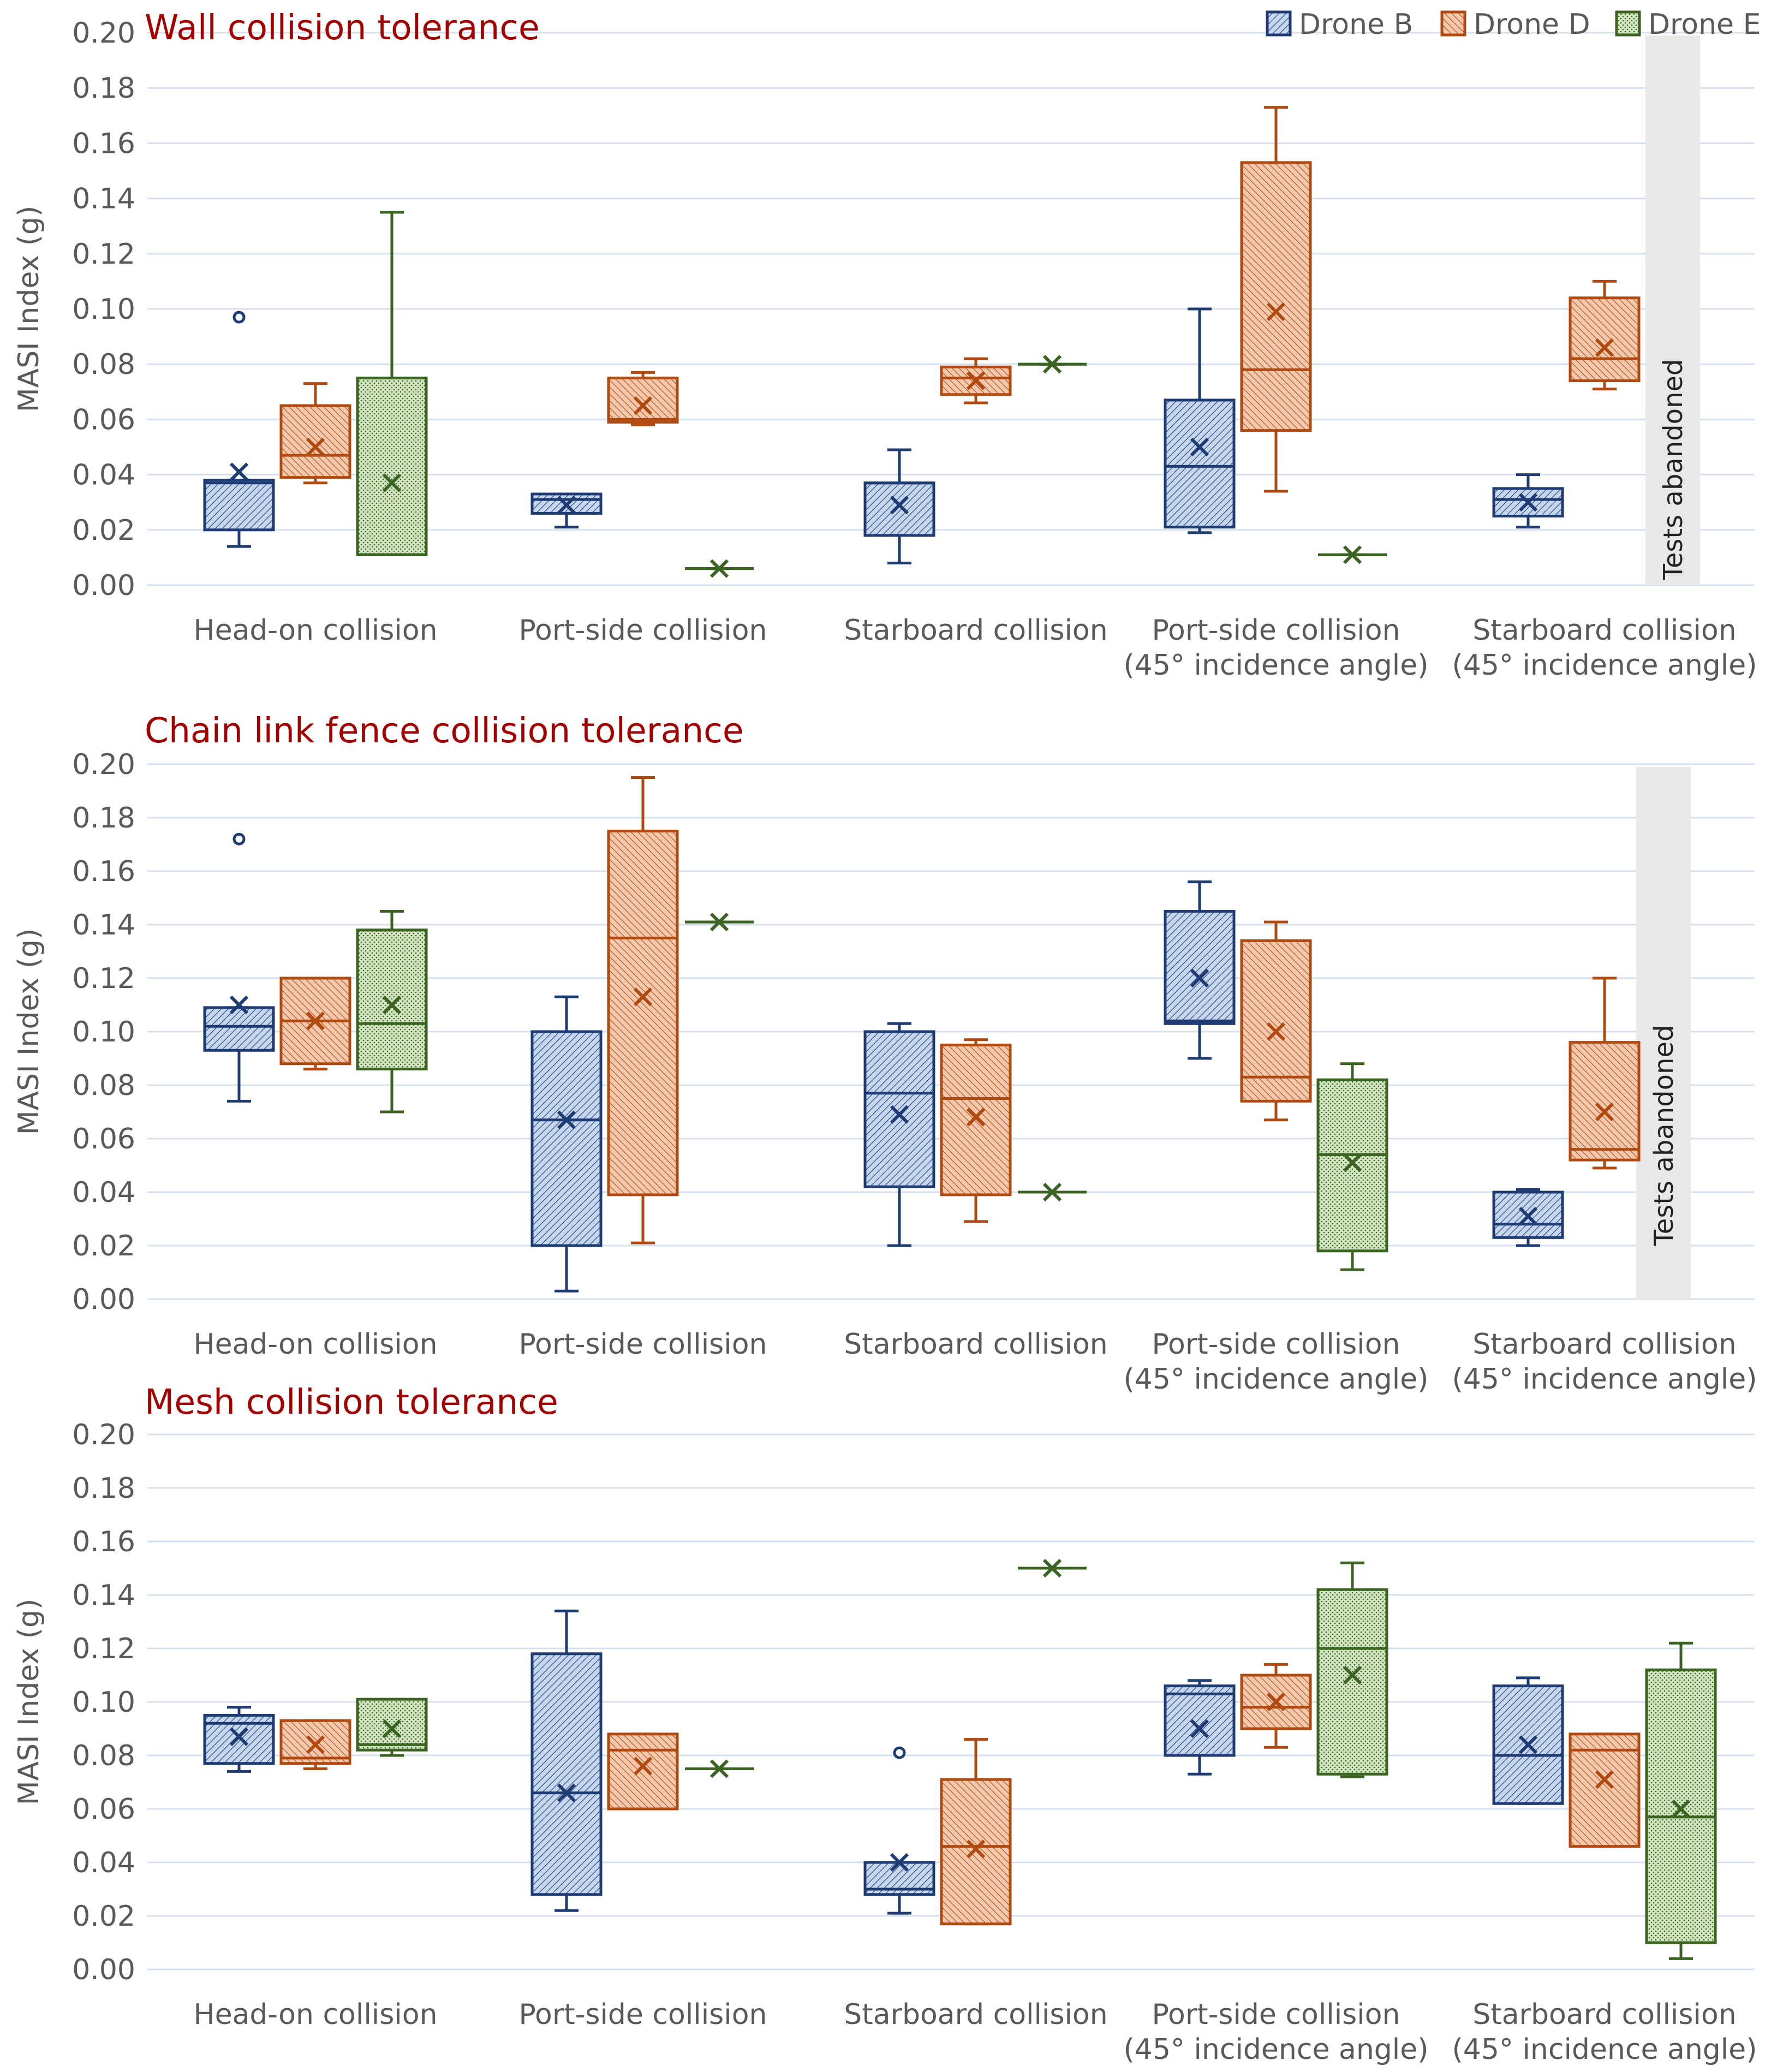 This screenshot has width=1777, height=2072. Describe the element at coordinates (103, 475) in the screenshot. I see `y-tick-label: 0.04` at that location.